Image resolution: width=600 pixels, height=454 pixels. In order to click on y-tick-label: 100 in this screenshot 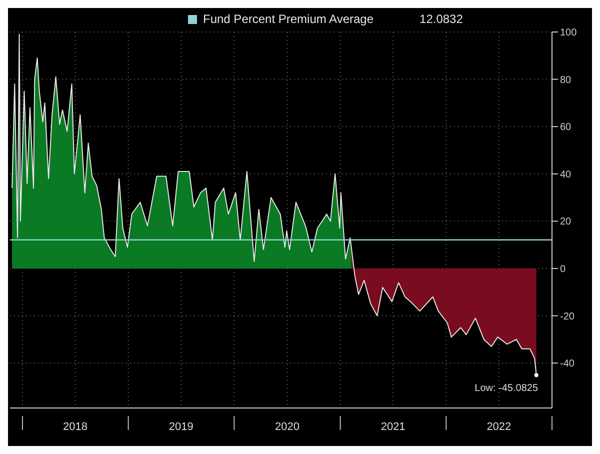, I will do `click(569, 33)`.